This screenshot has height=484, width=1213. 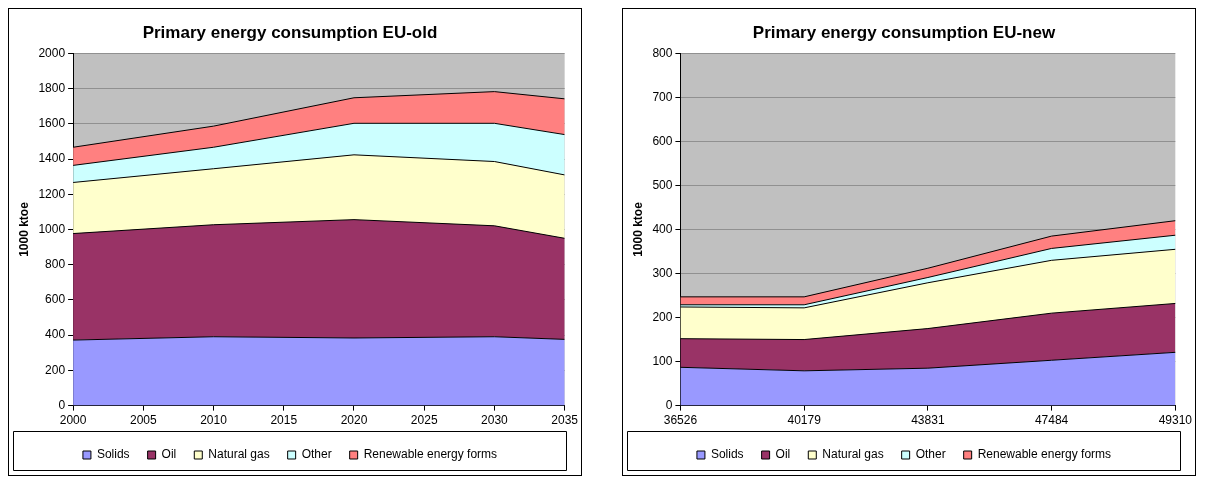 What do you see at coordinates (52, 123) in the screenshot?
I see `y-tick-label: 1600` at bounding box center [52, 123].